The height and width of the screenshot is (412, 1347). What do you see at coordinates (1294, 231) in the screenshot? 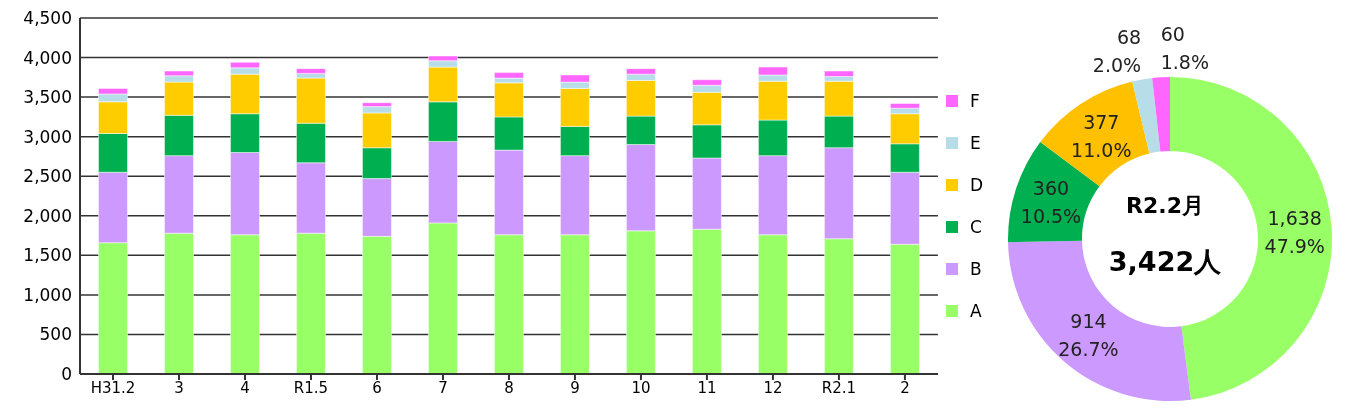
I see `data-label: 1,638 47.9%` at bounding box center [1294, 231].